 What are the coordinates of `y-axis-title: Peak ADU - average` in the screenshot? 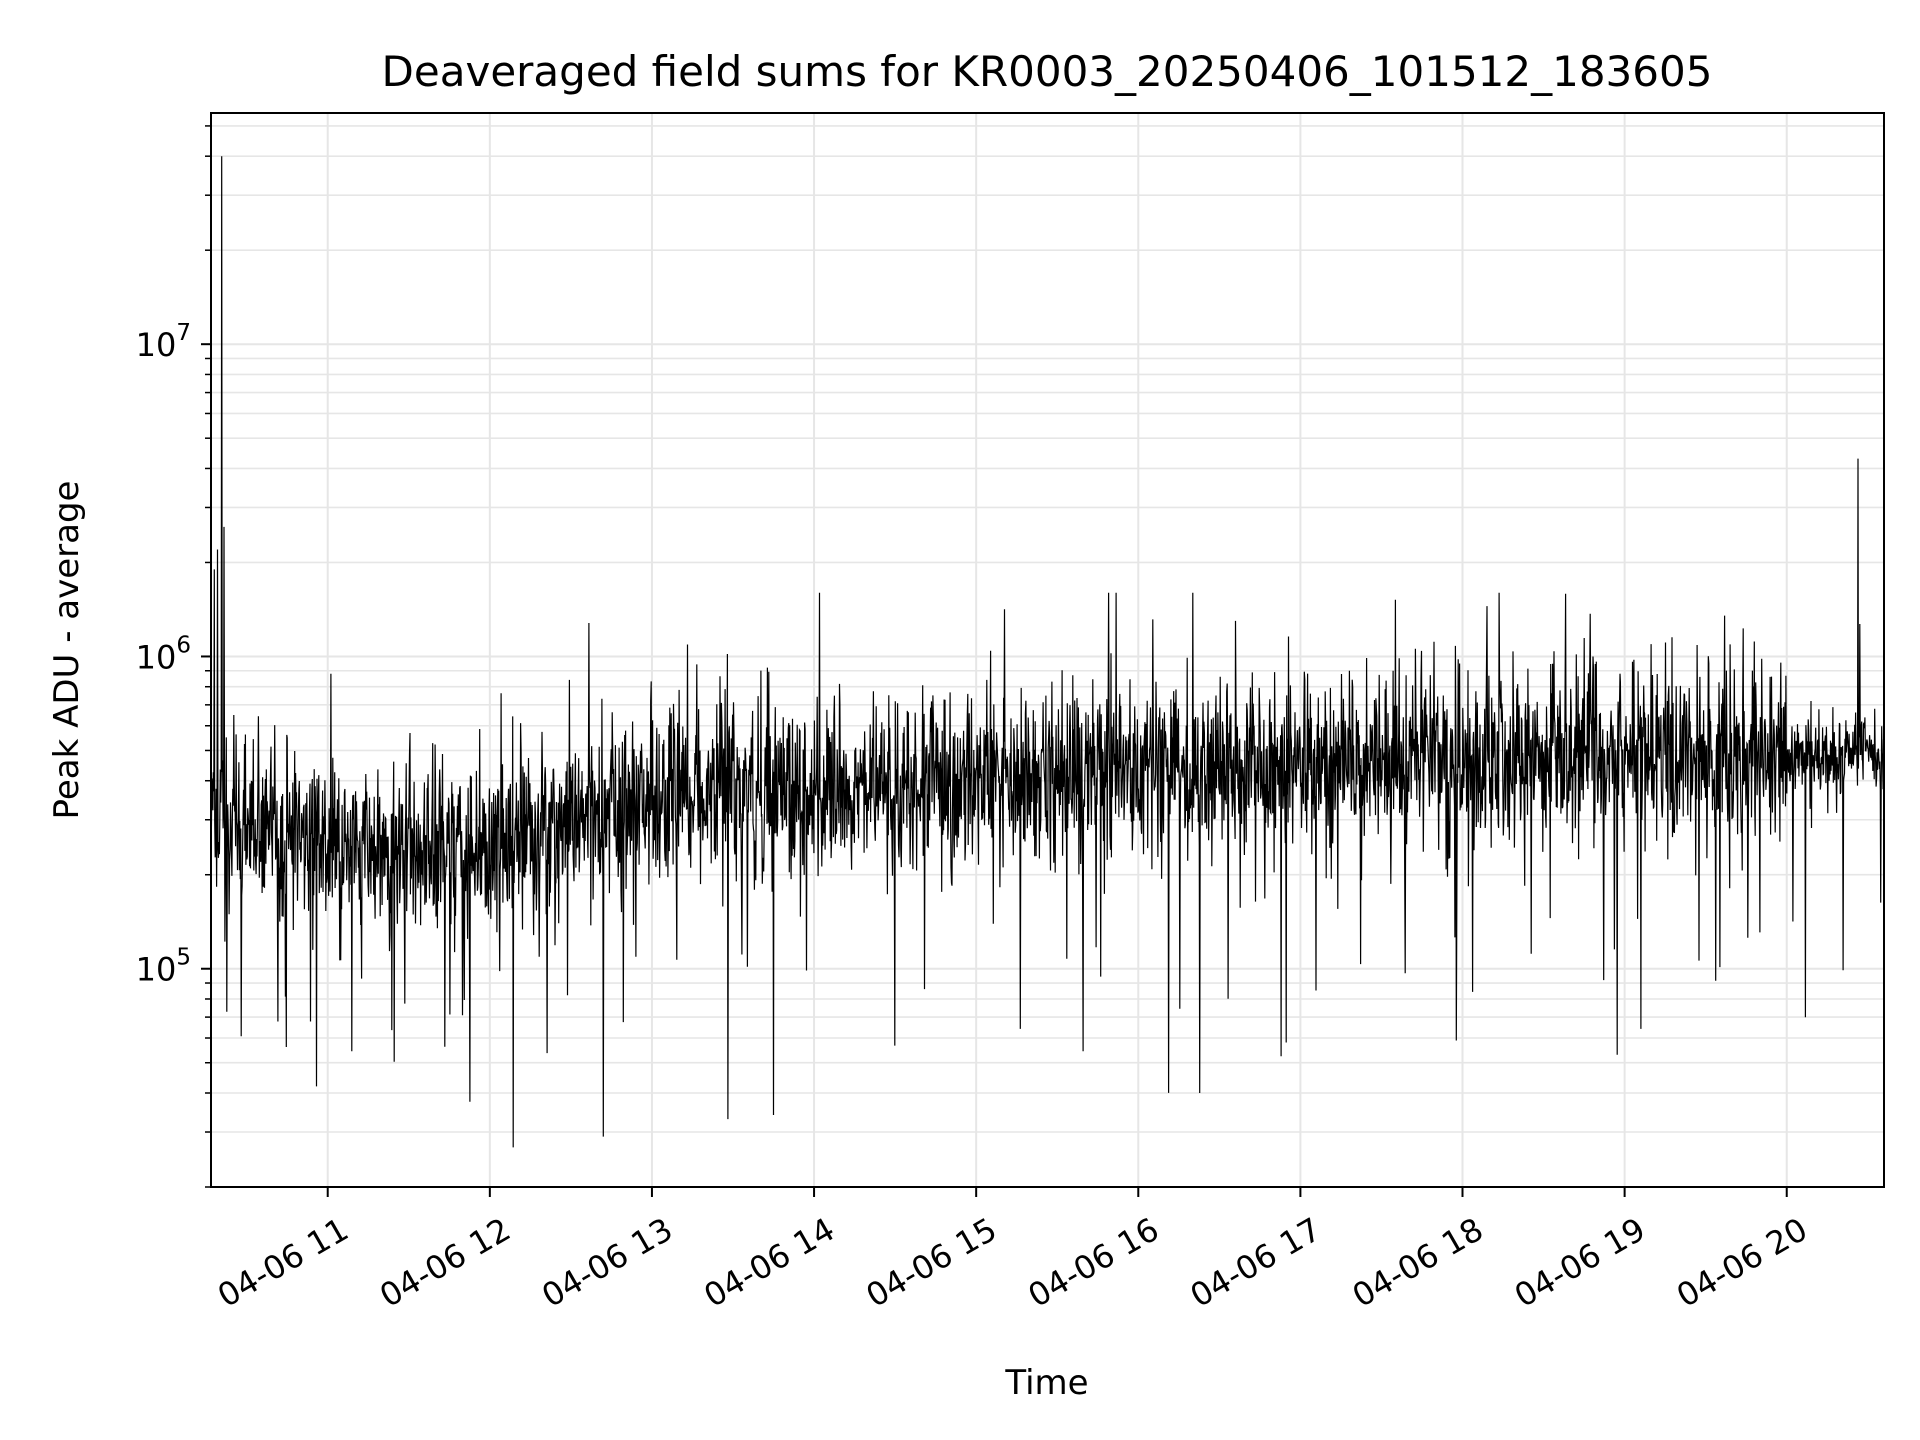 It's located at (67, 650).